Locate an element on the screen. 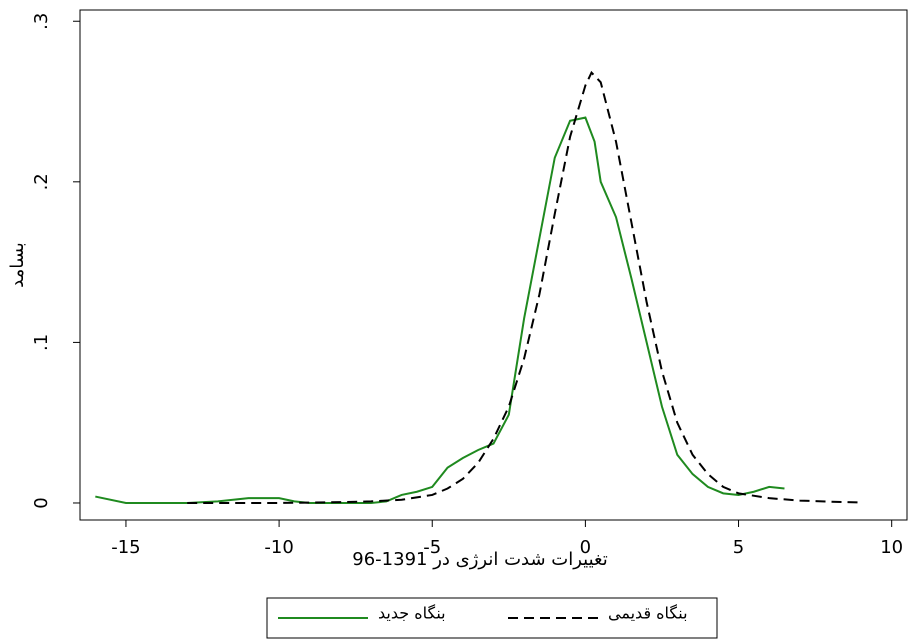 Image resolution: width=908 pixels, height=641 pixels. y-tick-label: .1 is located at coordinates (41, 342).